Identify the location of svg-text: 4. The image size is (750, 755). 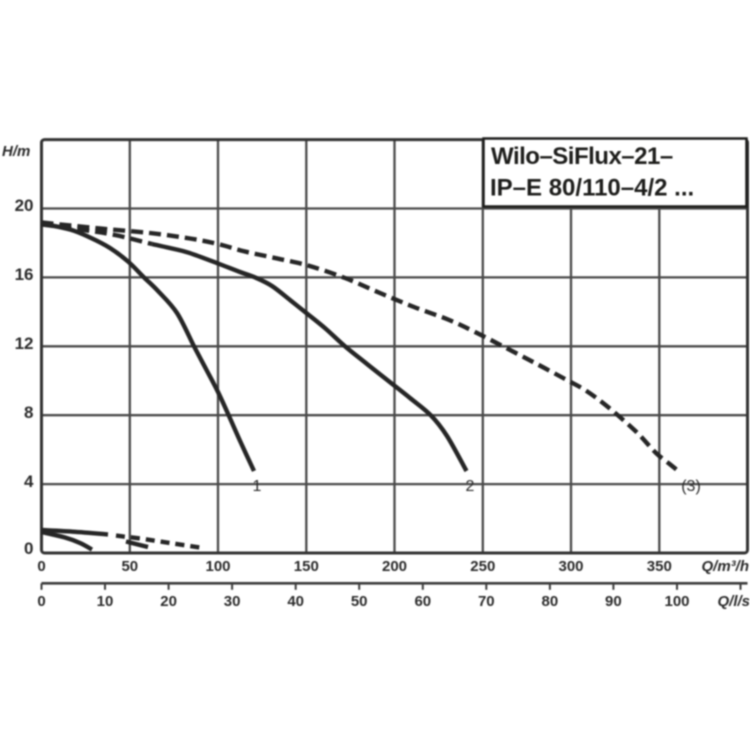
(29, 481).